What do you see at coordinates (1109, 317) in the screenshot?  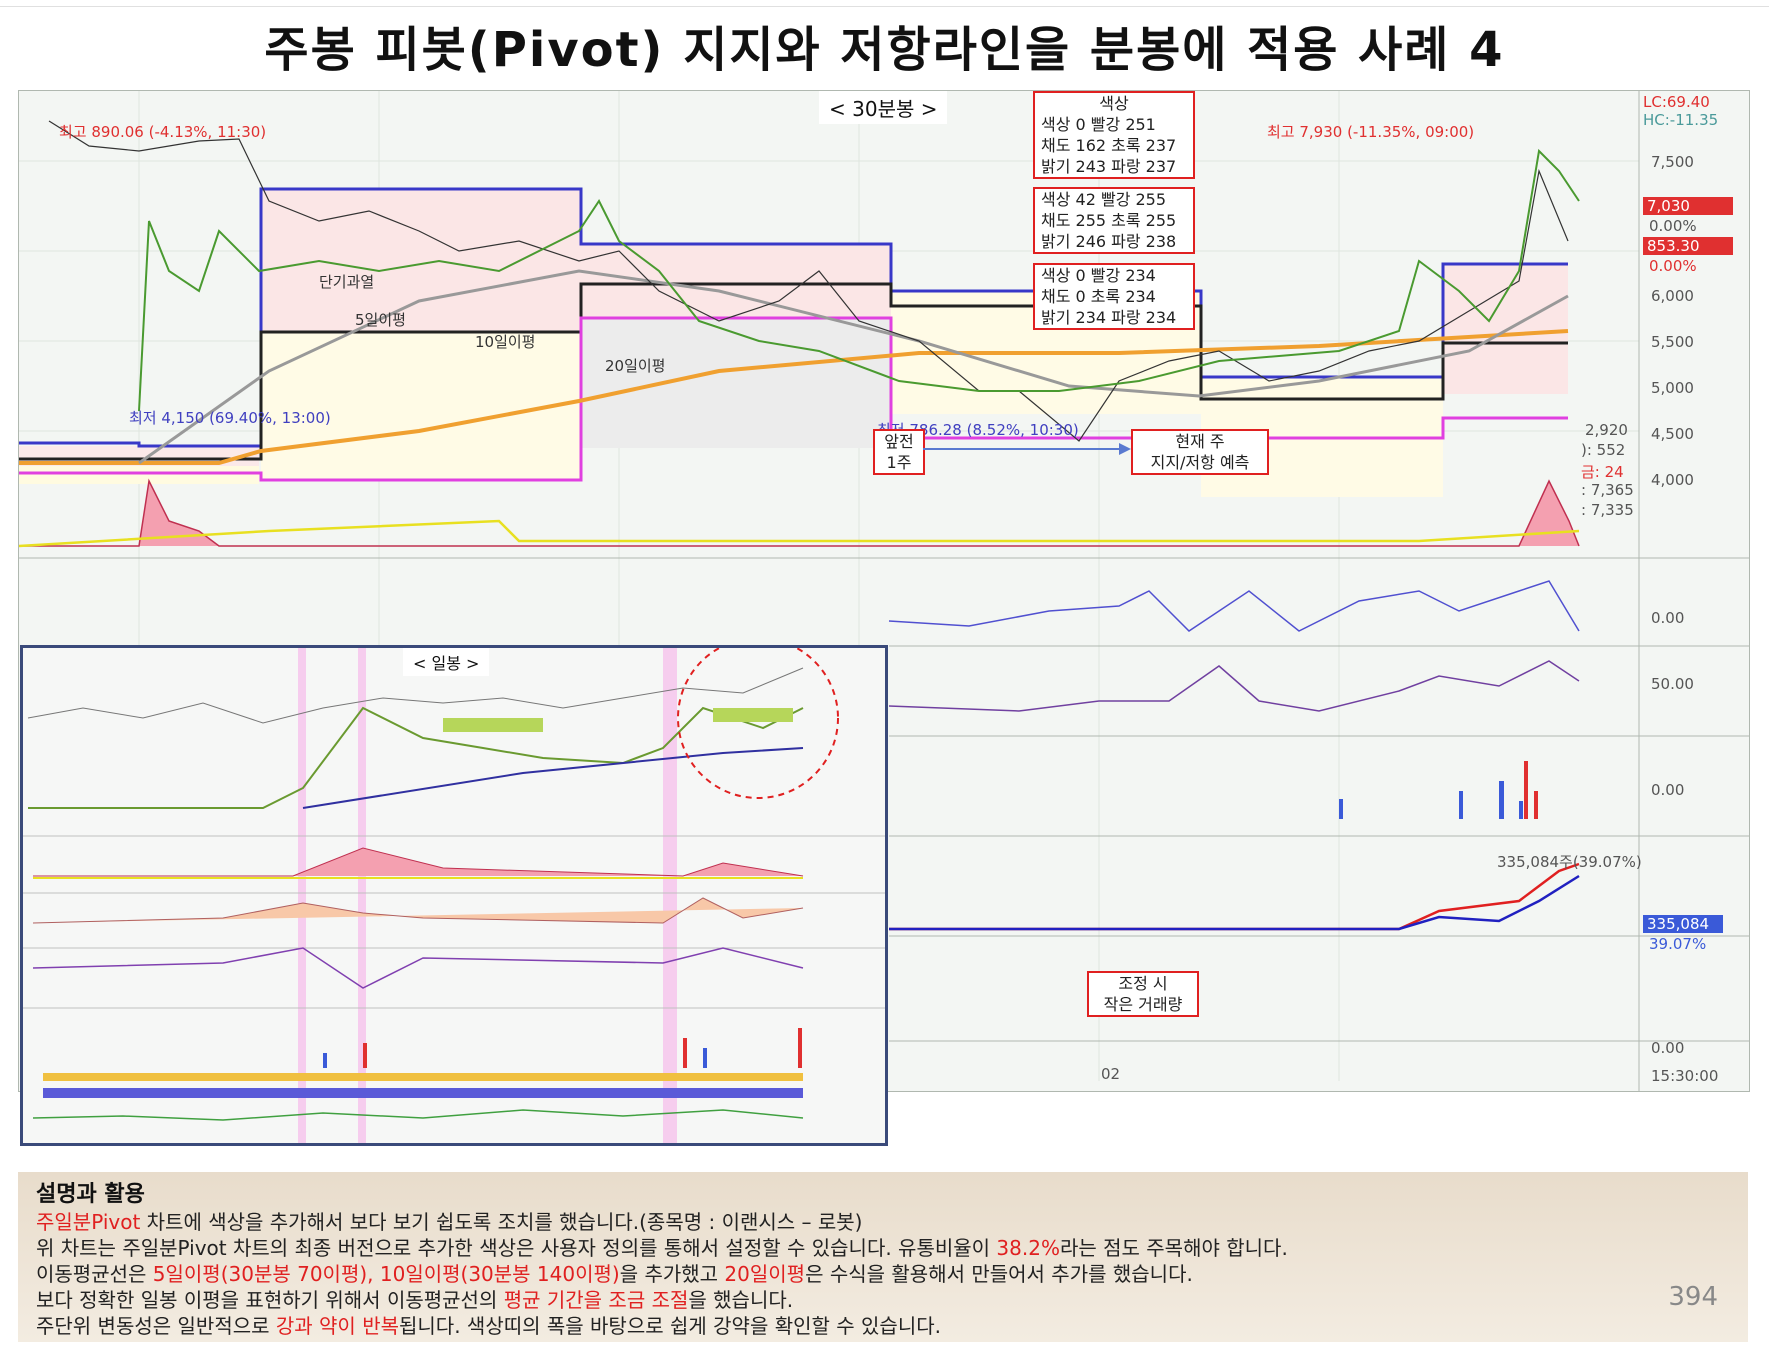 I see `color-box-3-line: 밝기 234 파랑 234` at bounding box center [1109, 317].